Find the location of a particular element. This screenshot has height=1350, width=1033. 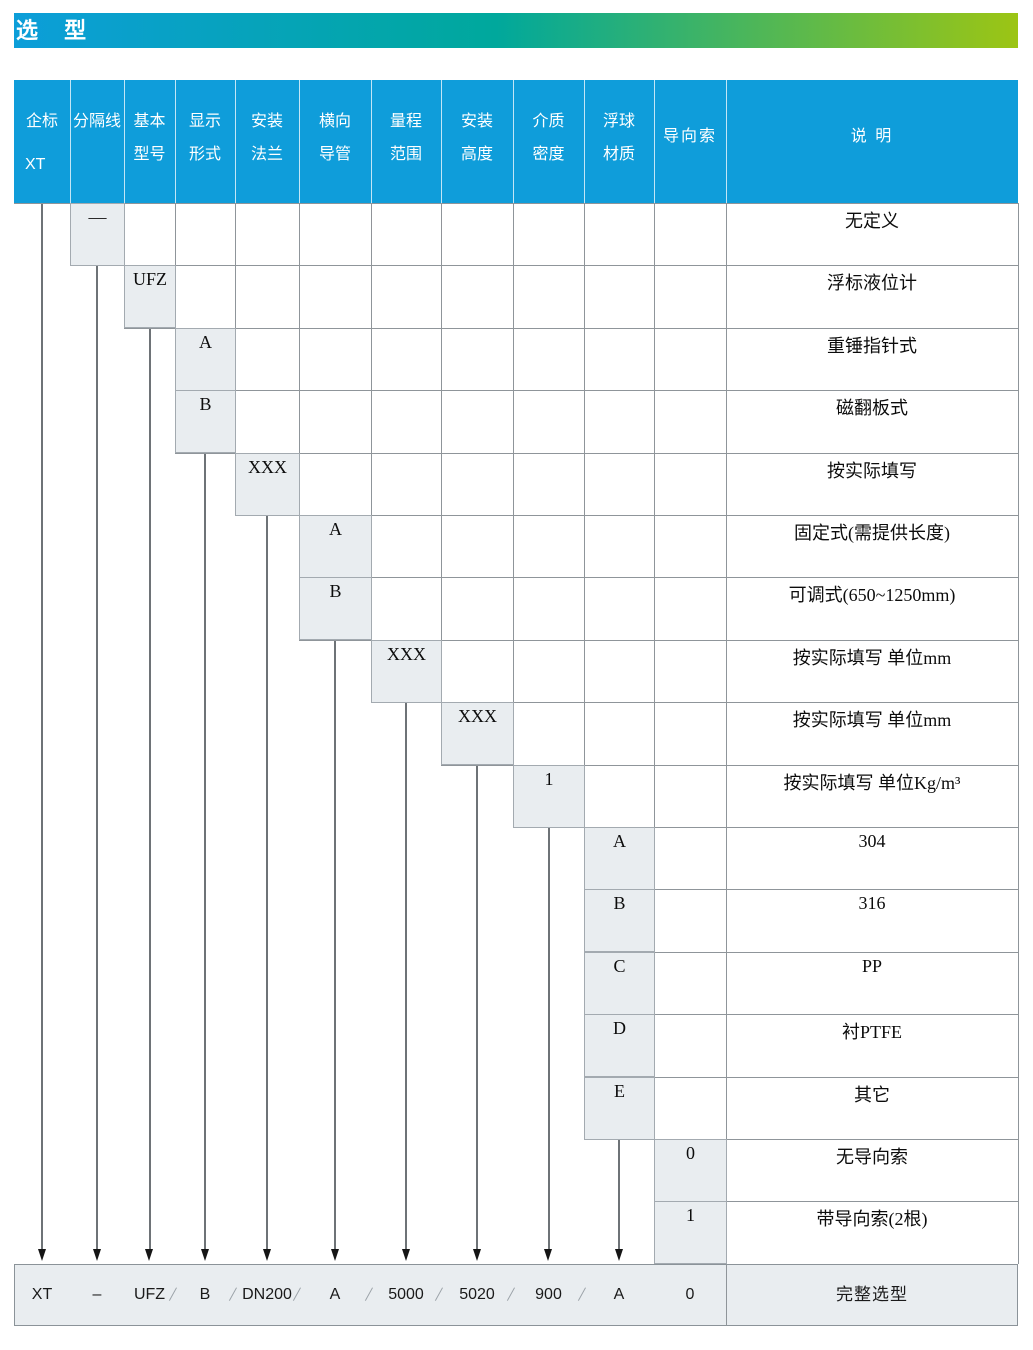

header-label: 企标 is located at coordinates (41, 121).